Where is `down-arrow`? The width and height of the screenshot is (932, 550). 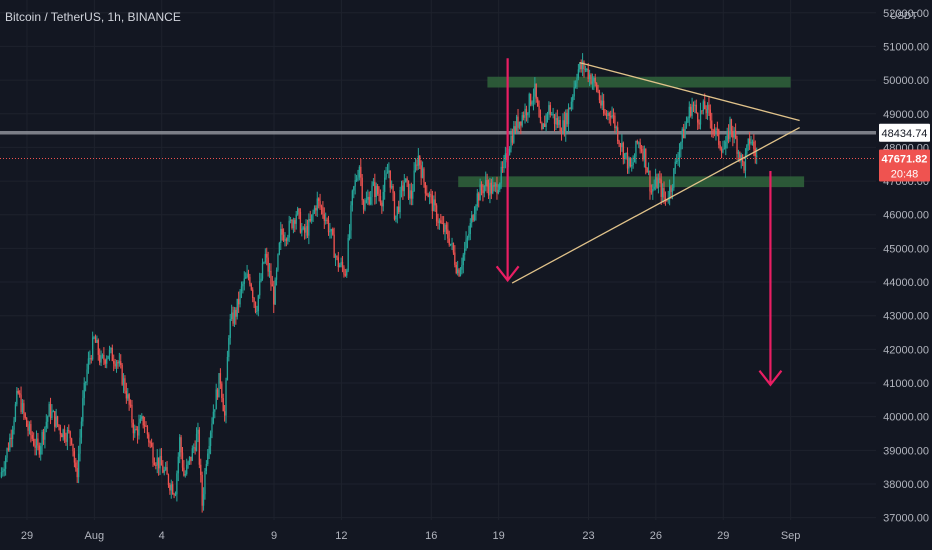 down-arrow is located at coordinates (507, 170).